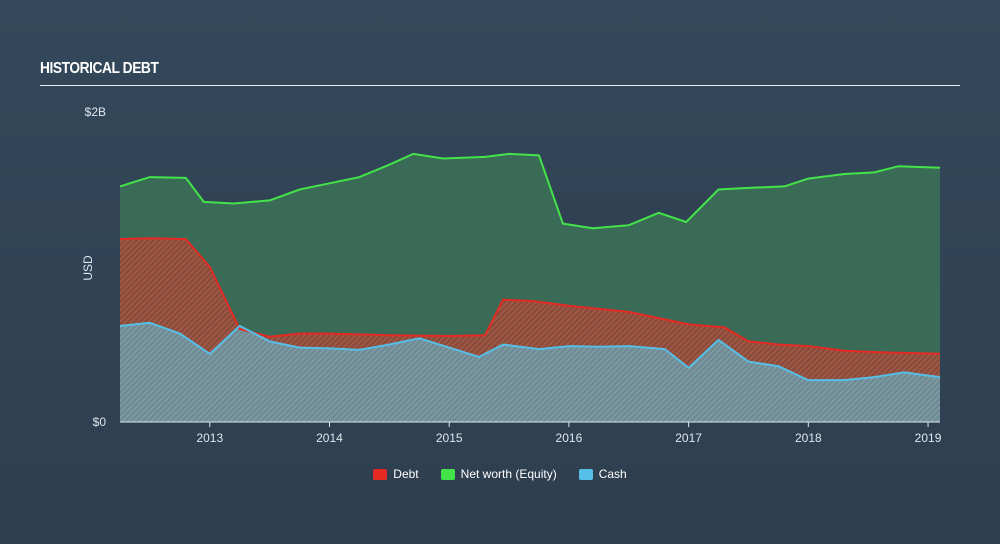 This screenshot has height=544, width=1000. Describe the element at coordinates (209, 438) in the screenshot. I see `x-tick-label: 2013` at that location.